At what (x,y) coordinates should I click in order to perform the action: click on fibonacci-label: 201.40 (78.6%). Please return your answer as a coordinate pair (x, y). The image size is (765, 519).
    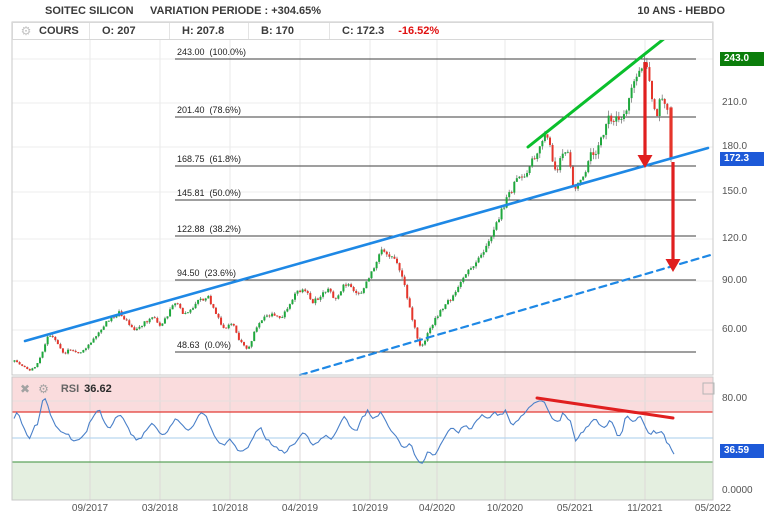
    Looking at the image, I should click on (209, 110).